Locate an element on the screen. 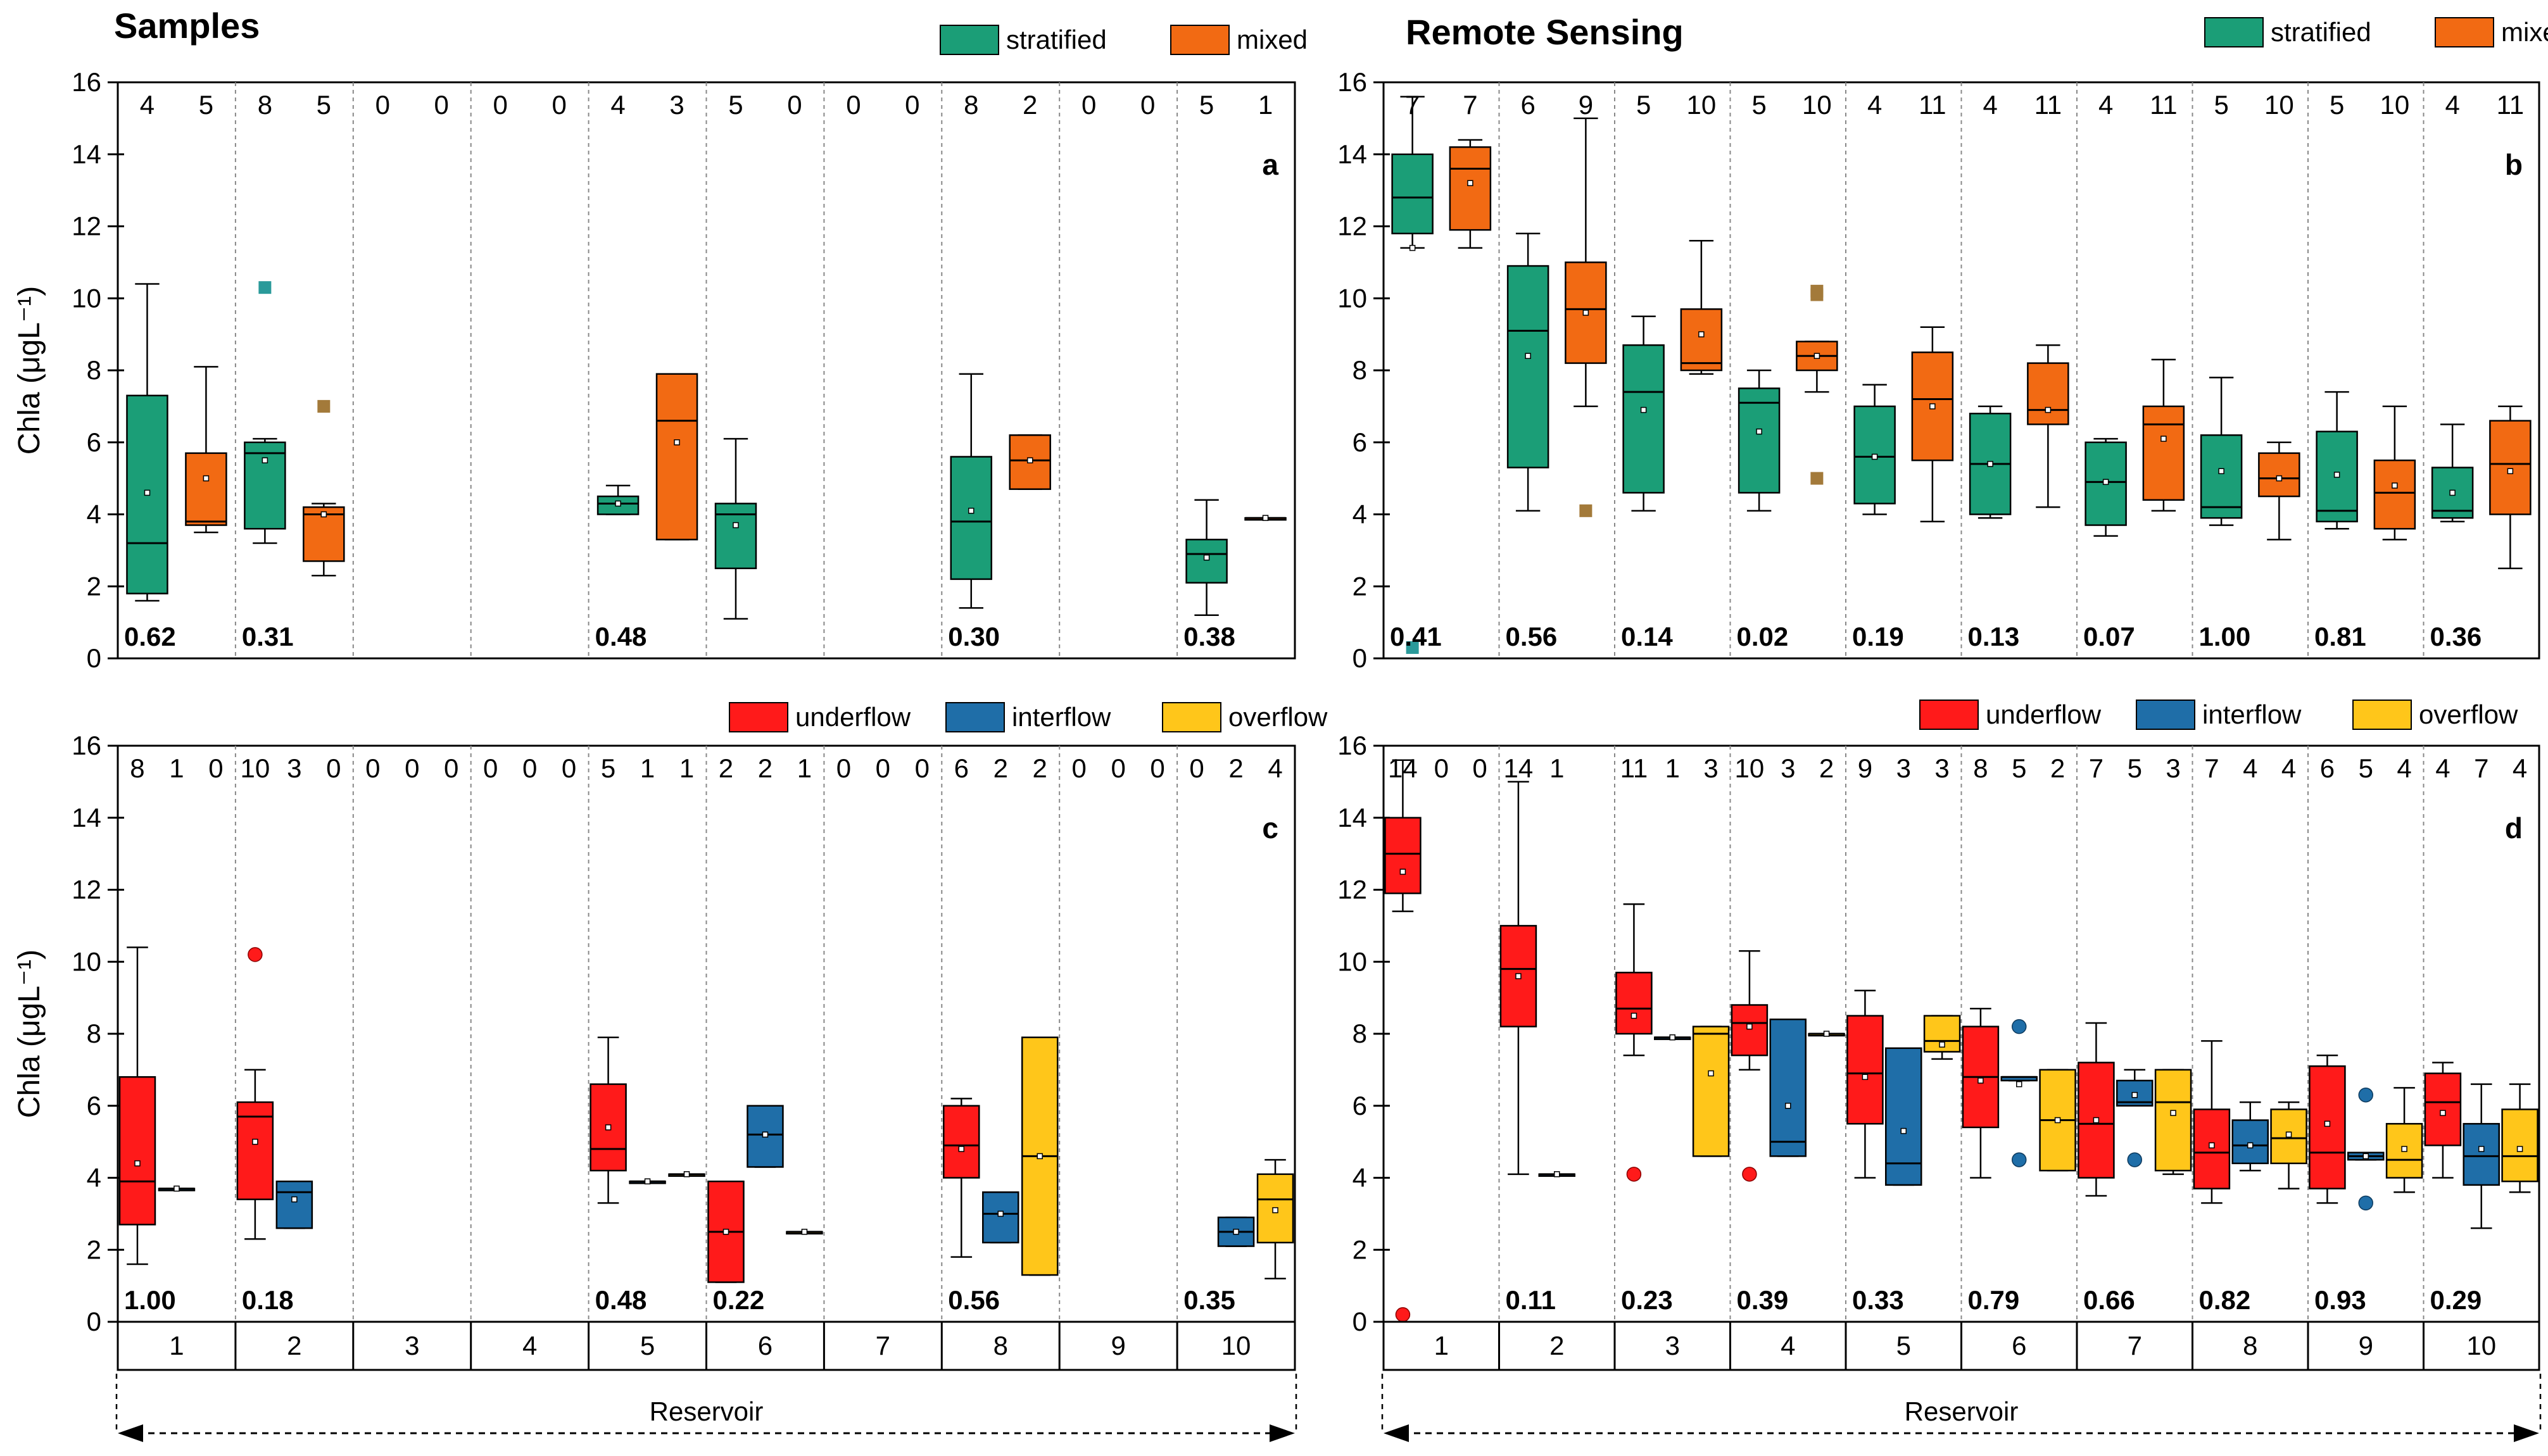  reservoir-label: 10 is located at coordinates (1236, 1345).